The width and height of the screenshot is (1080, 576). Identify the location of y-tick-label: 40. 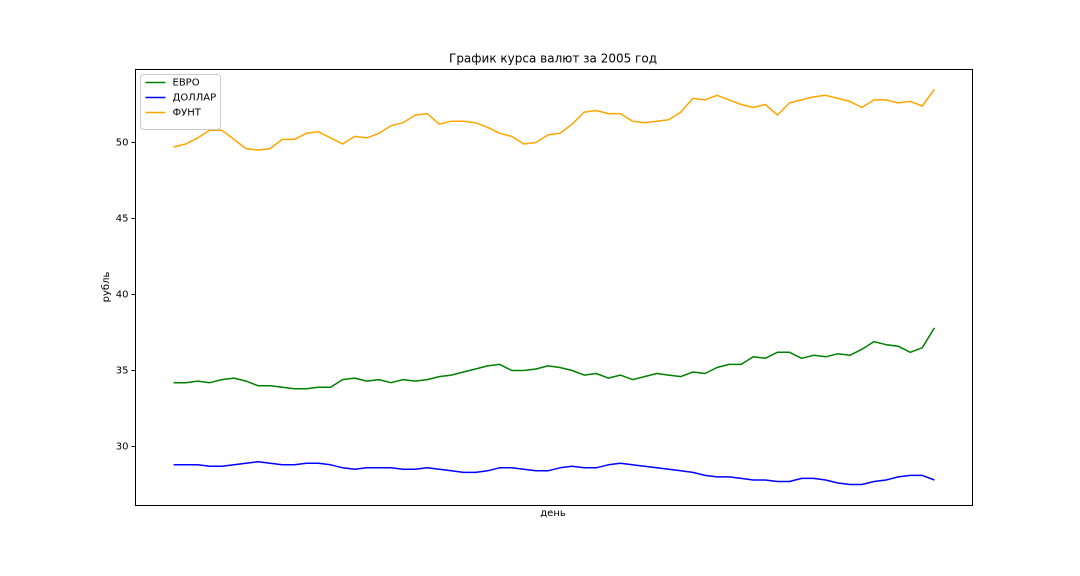
(122, 294).